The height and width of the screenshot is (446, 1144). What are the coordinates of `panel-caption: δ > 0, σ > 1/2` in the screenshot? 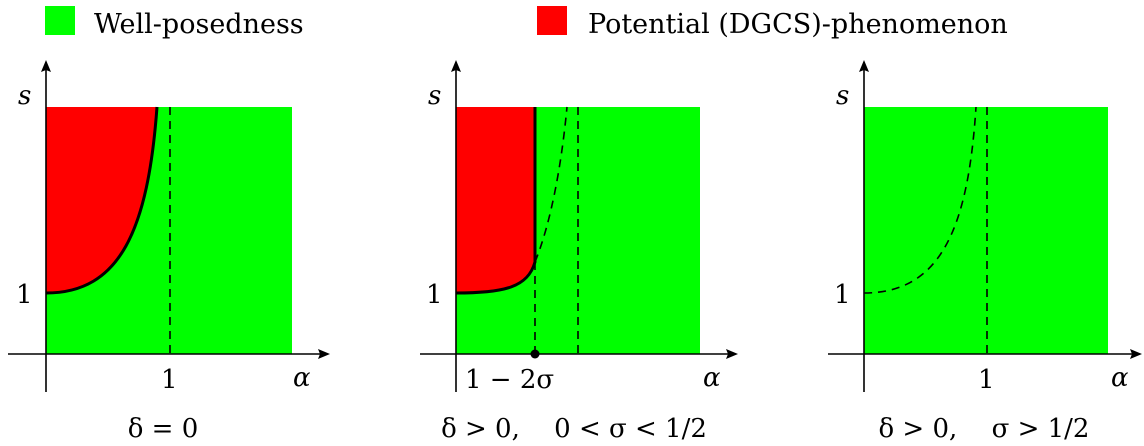 It's located at (984, 429).